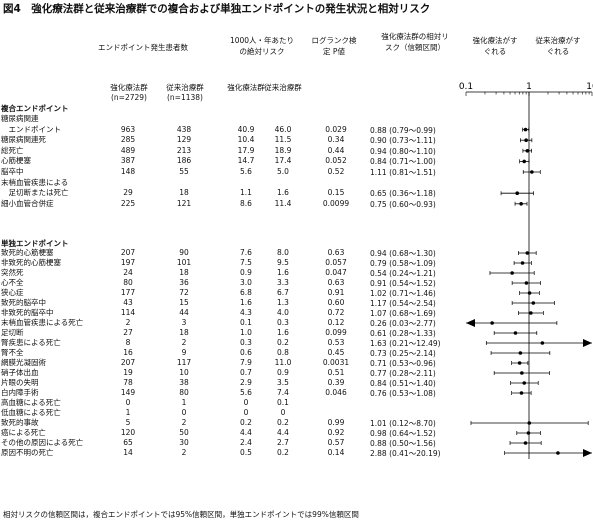 Image resolution: width=593 pixels, height=522 pixels. What do you see at coordinates (403, 283) in the screenshot?
I see `relative-risk-text: 0.91 (0.54～1.52)` at bounding box center [403, 283].